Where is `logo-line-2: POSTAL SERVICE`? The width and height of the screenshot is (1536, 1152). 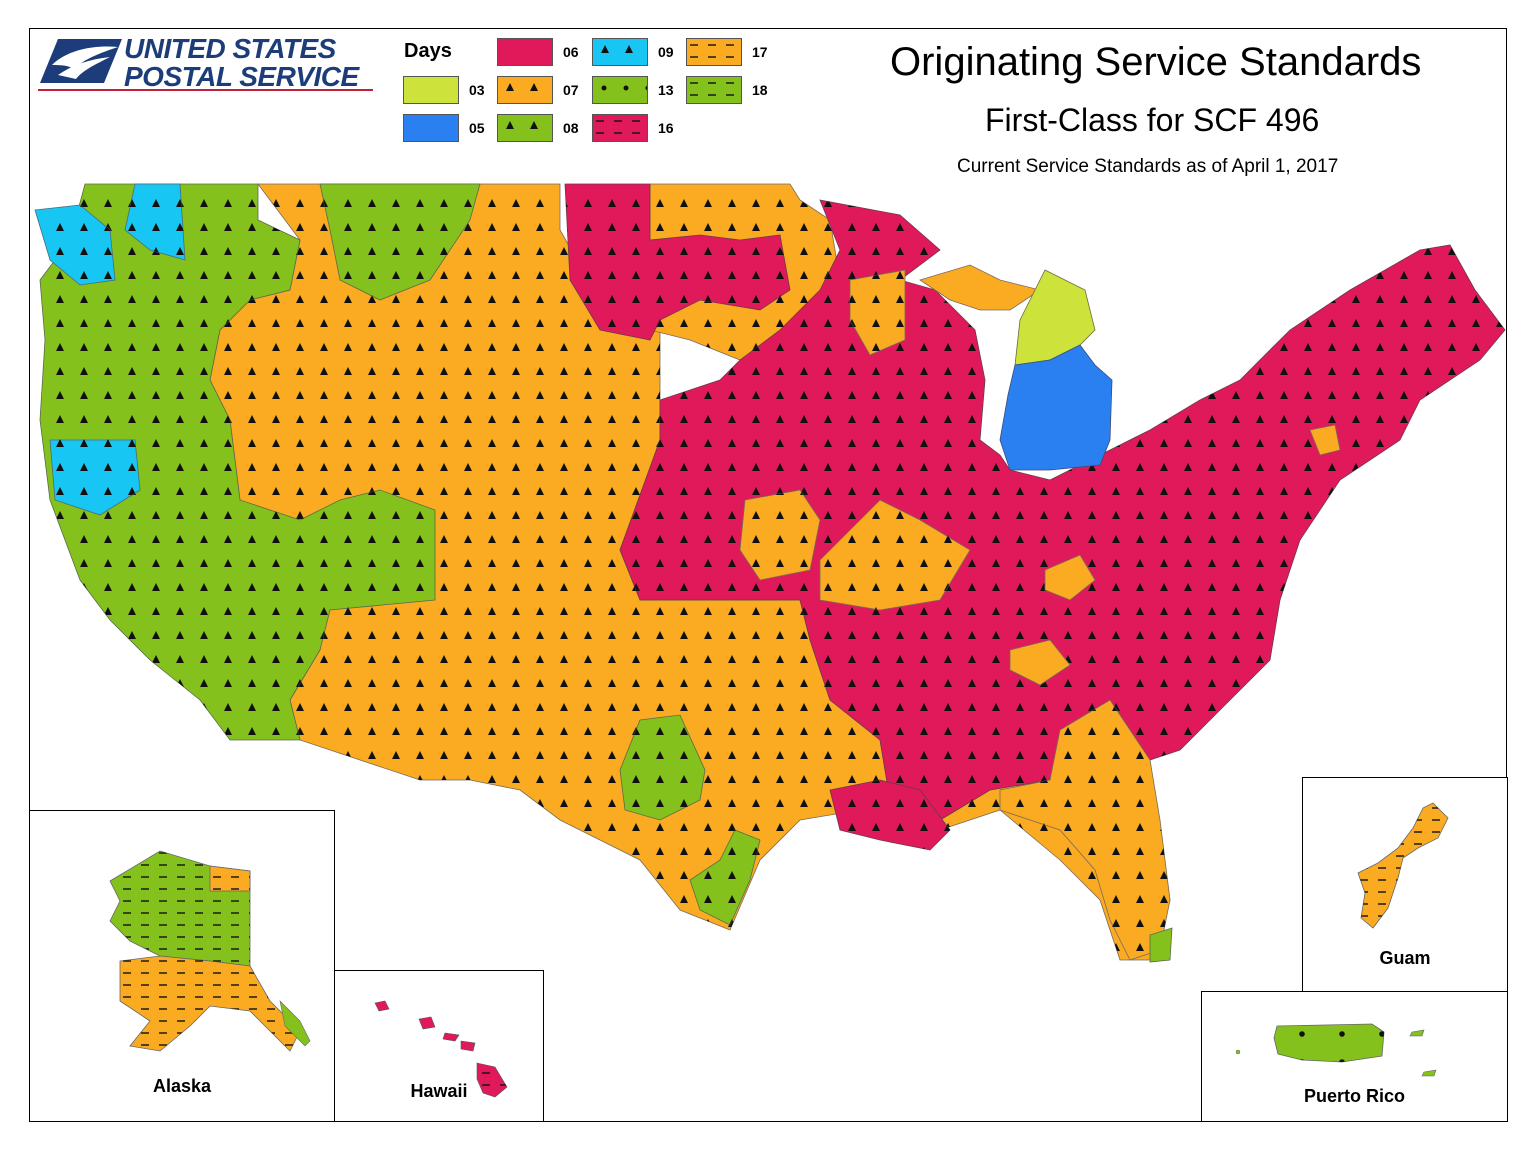
logo-line-2: POSTAL SERVICE is located at coordinates (241, 76).